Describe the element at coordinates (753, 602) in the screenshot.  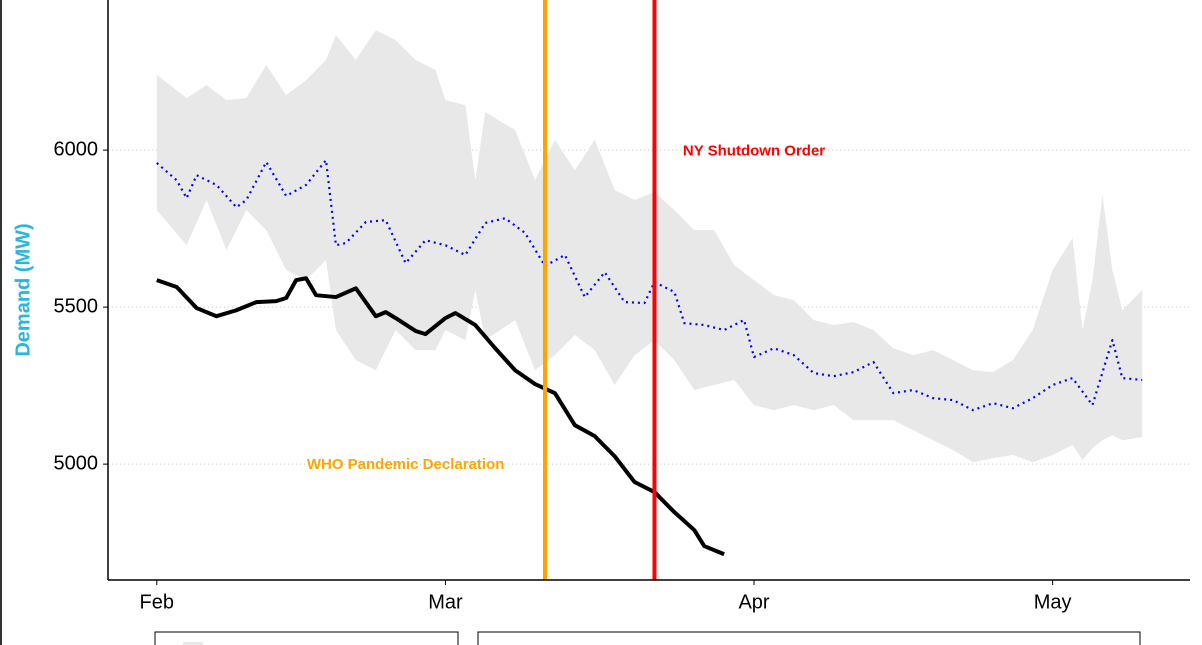
I see `x-tick-label: Apr` at that location.